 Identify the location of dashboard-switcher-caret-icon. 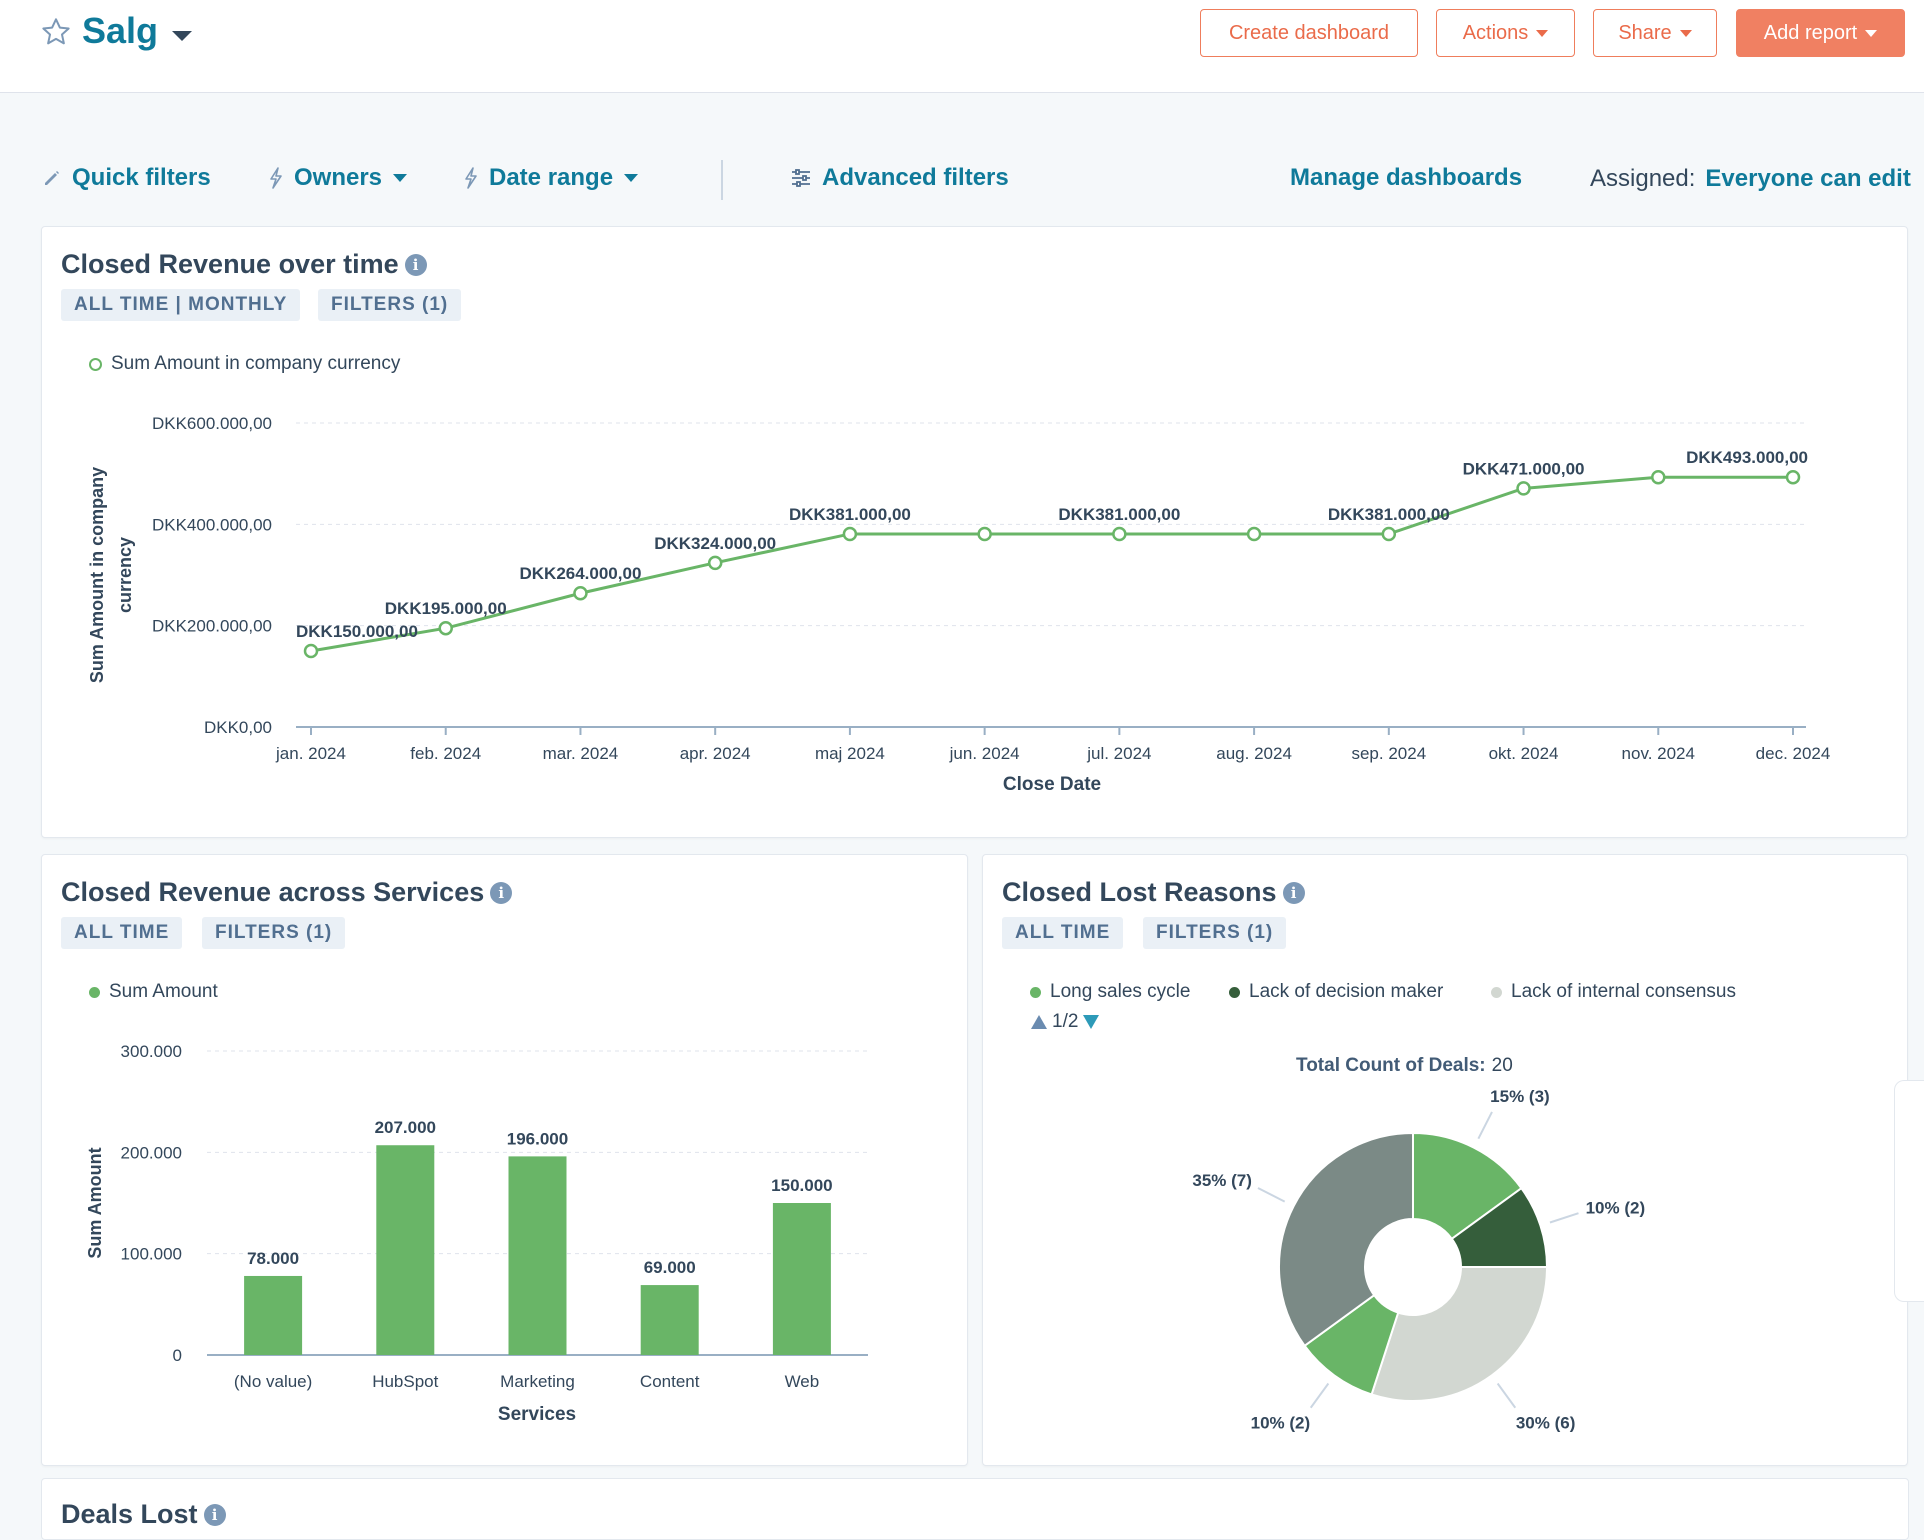
(182, 36).